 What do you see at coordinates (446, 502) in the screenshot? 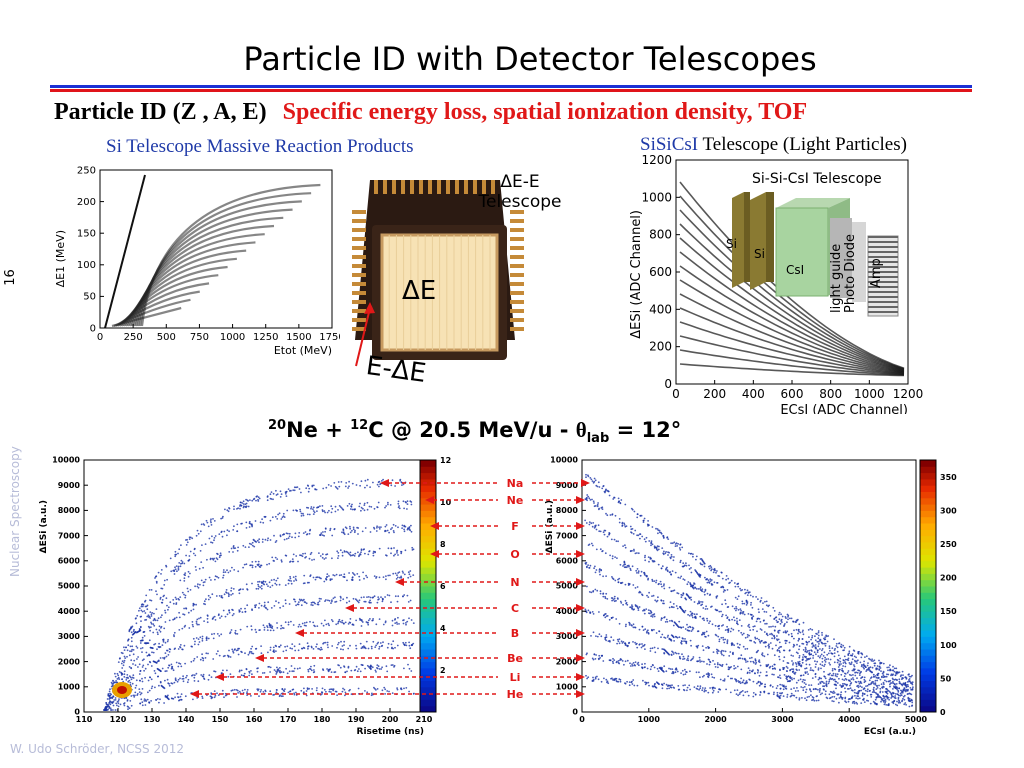
I see `colorbar-tick-label: 10` at bounding box center [446, 502].